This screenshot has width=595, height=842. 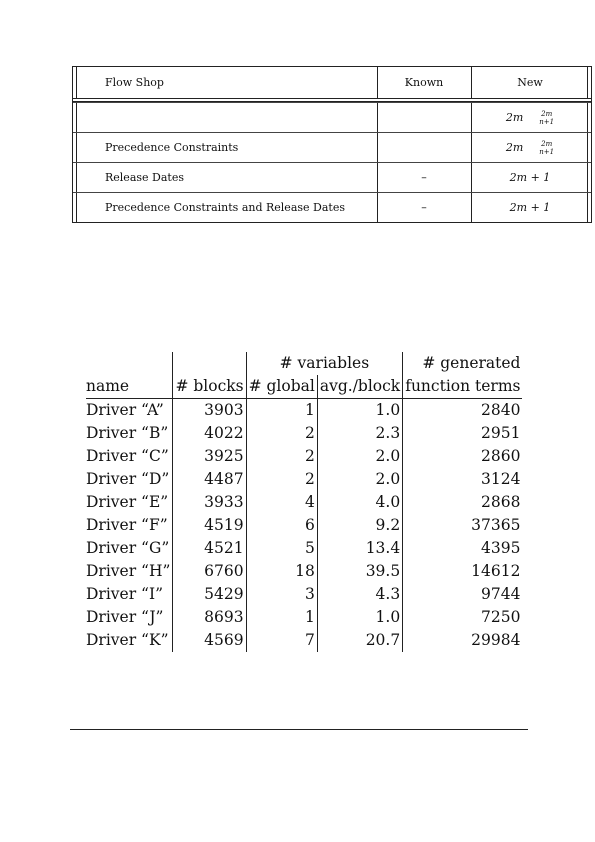 I want to click on flow-shop-row: 2m 2m n+1, so click(x=332, y=117).